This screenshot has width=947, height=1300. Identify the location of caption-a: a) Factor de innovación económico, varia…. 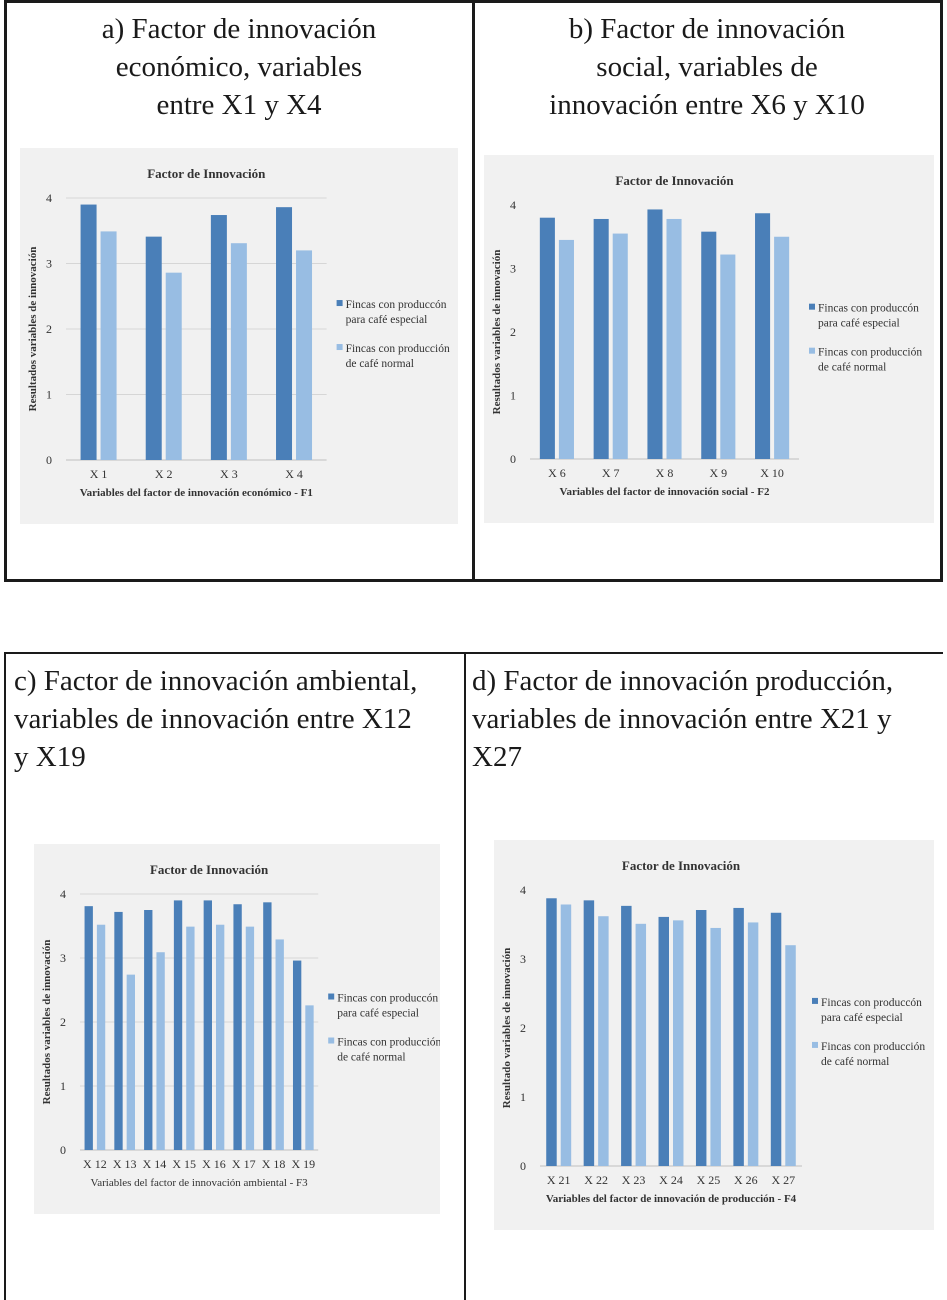
(239, 67).